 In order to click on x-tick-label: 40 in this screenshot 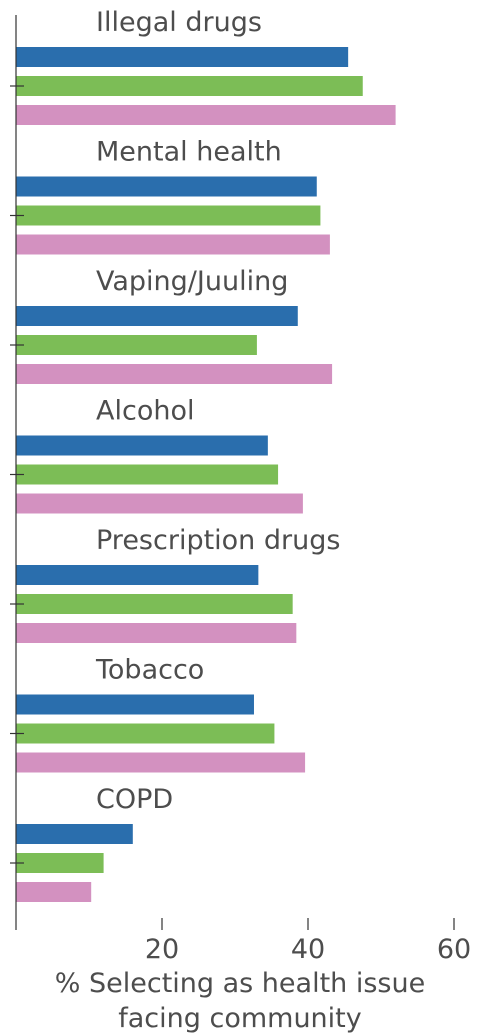, I will do `click(308, 949)`.